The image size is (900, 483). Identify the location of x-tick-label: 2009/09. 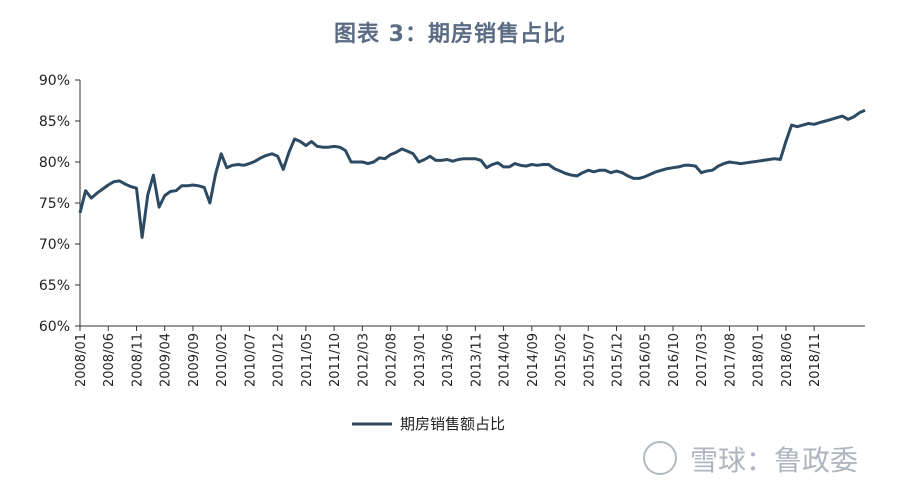
(194, 360).